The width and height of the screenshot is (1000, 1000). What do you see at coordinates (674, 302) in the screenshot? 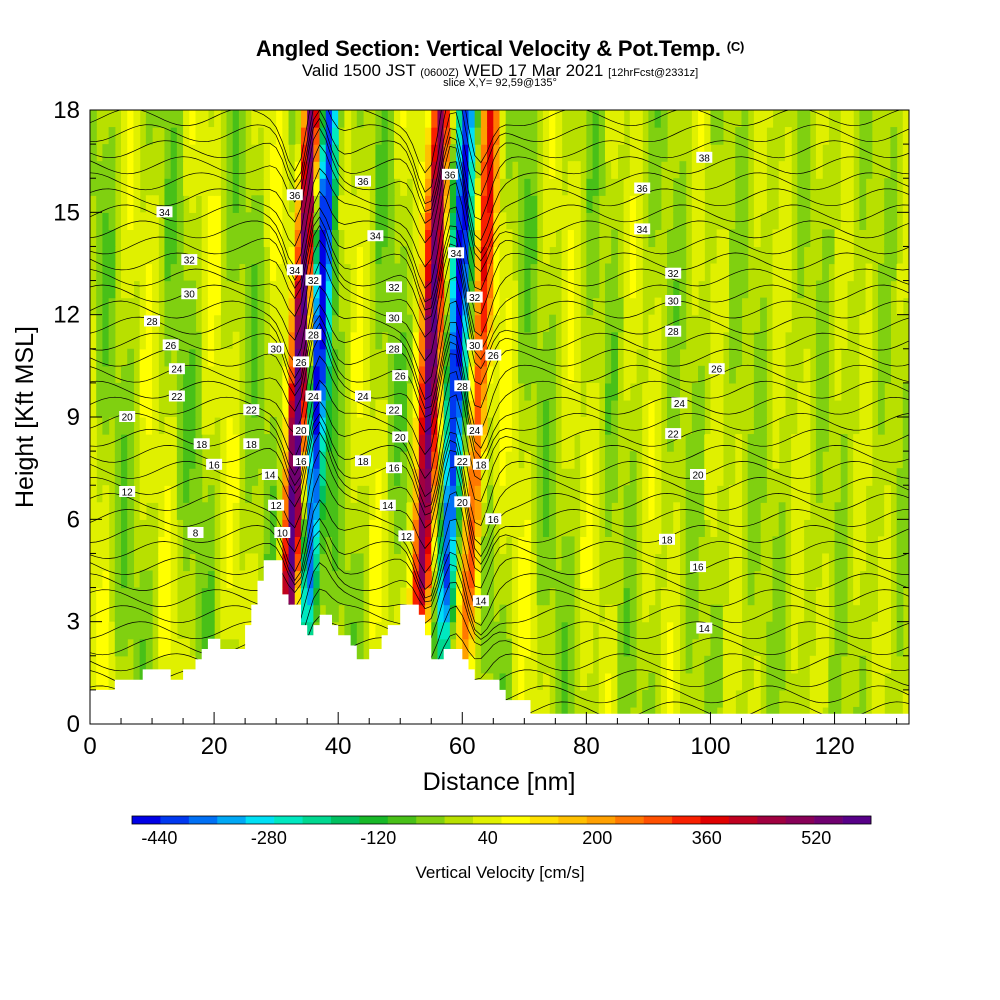
I see `isentrope-label-text: 30` at bounding box center [674, 302].